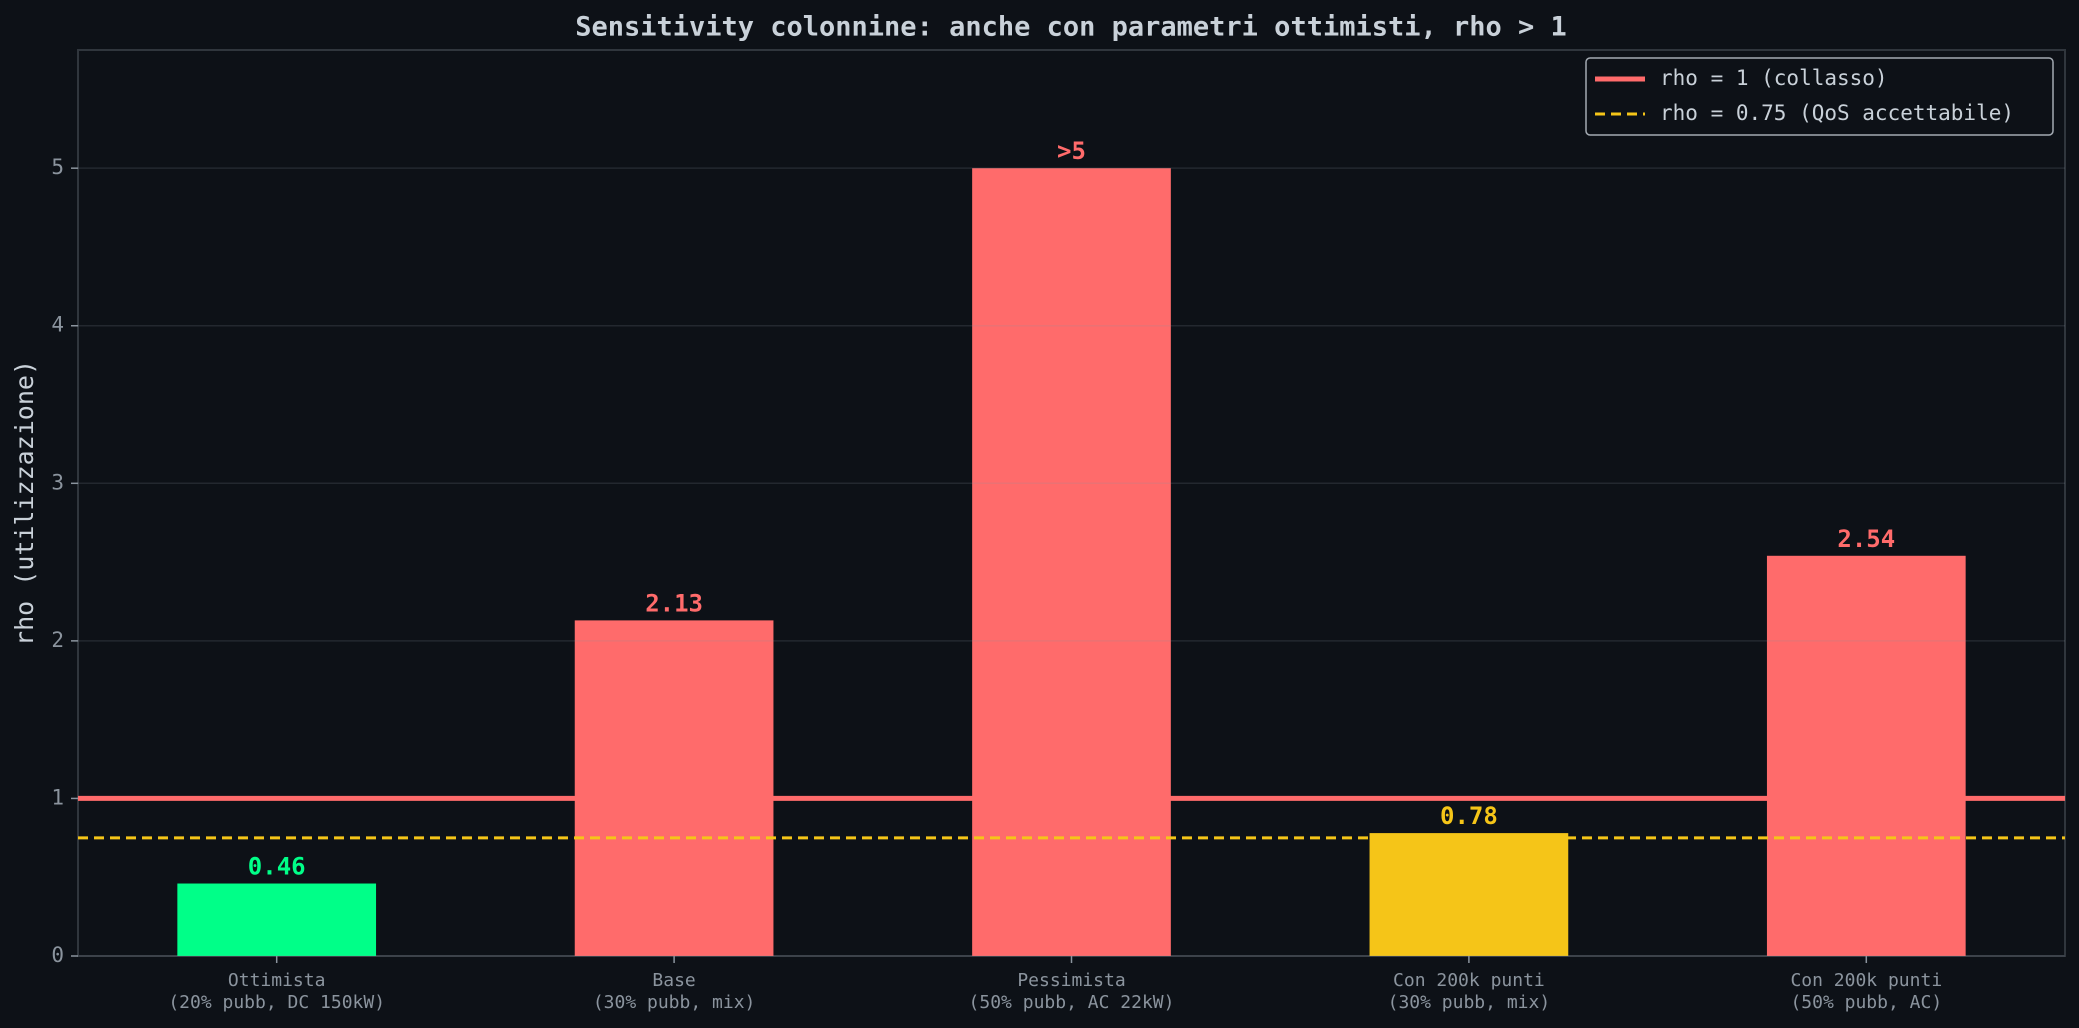 This screenshot has width=2079, height=1028. What do you see at coordinates (57, 797) in the screenshot?
I see `y-tick-label: 1` at bounding box center [57, 797].